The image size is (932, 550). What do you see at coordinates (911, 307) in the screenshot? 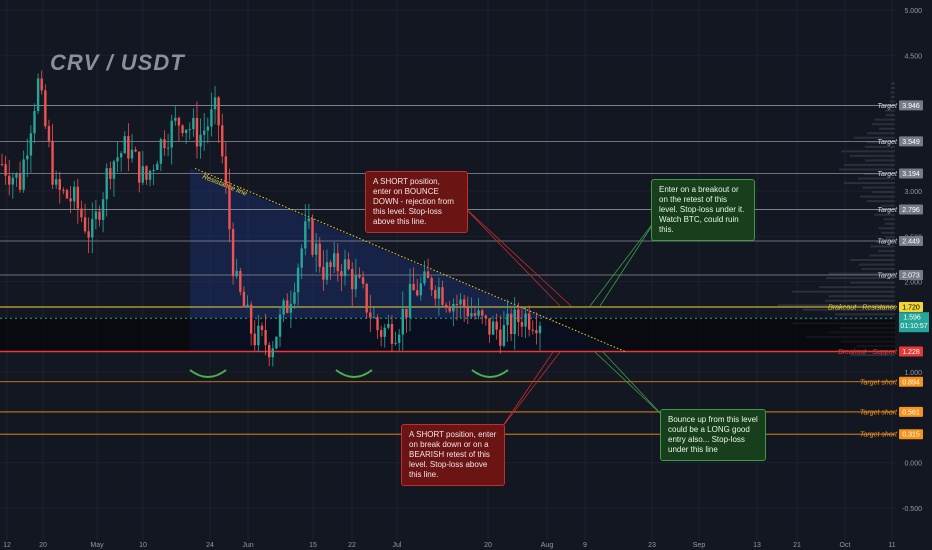
I see `level-price-text: 1.720` at bounding box center [911, 307].